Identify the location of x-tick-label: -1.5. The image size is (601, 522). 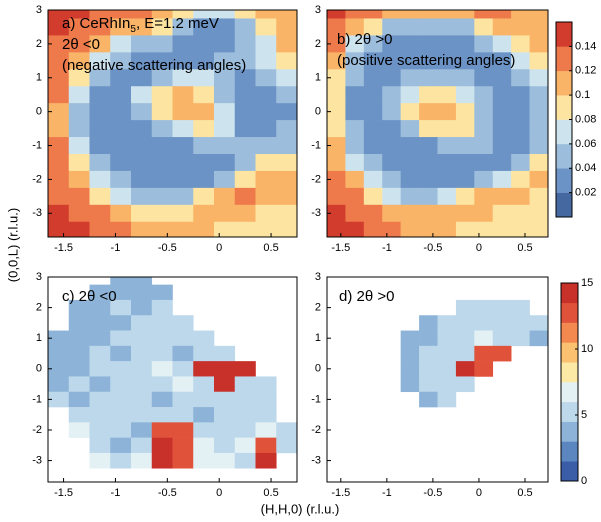
(340, 248).